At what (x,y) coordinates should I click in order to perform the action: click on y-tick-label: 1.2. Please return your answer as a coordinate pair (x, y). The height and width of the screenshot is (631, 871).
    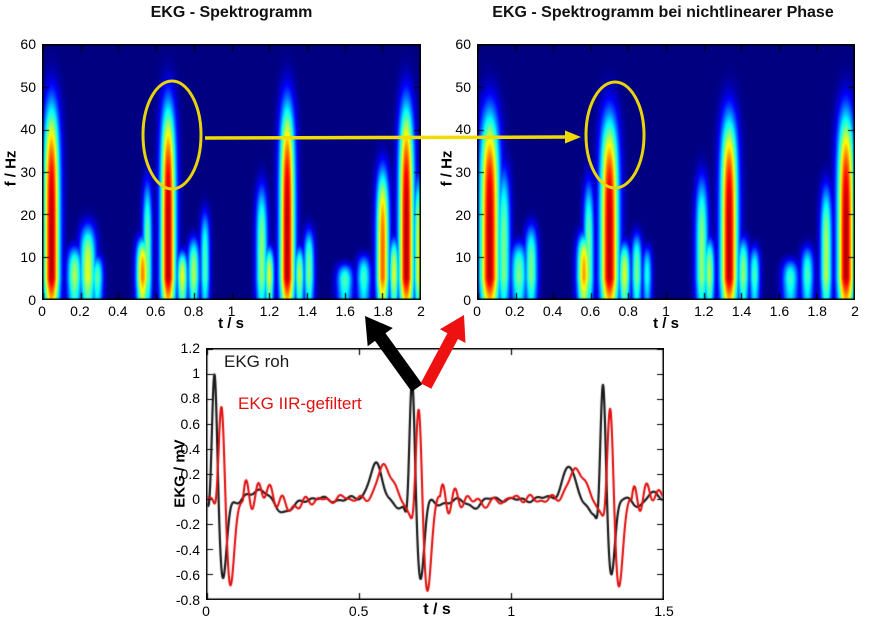
    Looking at the image, I should click on (190, 348).